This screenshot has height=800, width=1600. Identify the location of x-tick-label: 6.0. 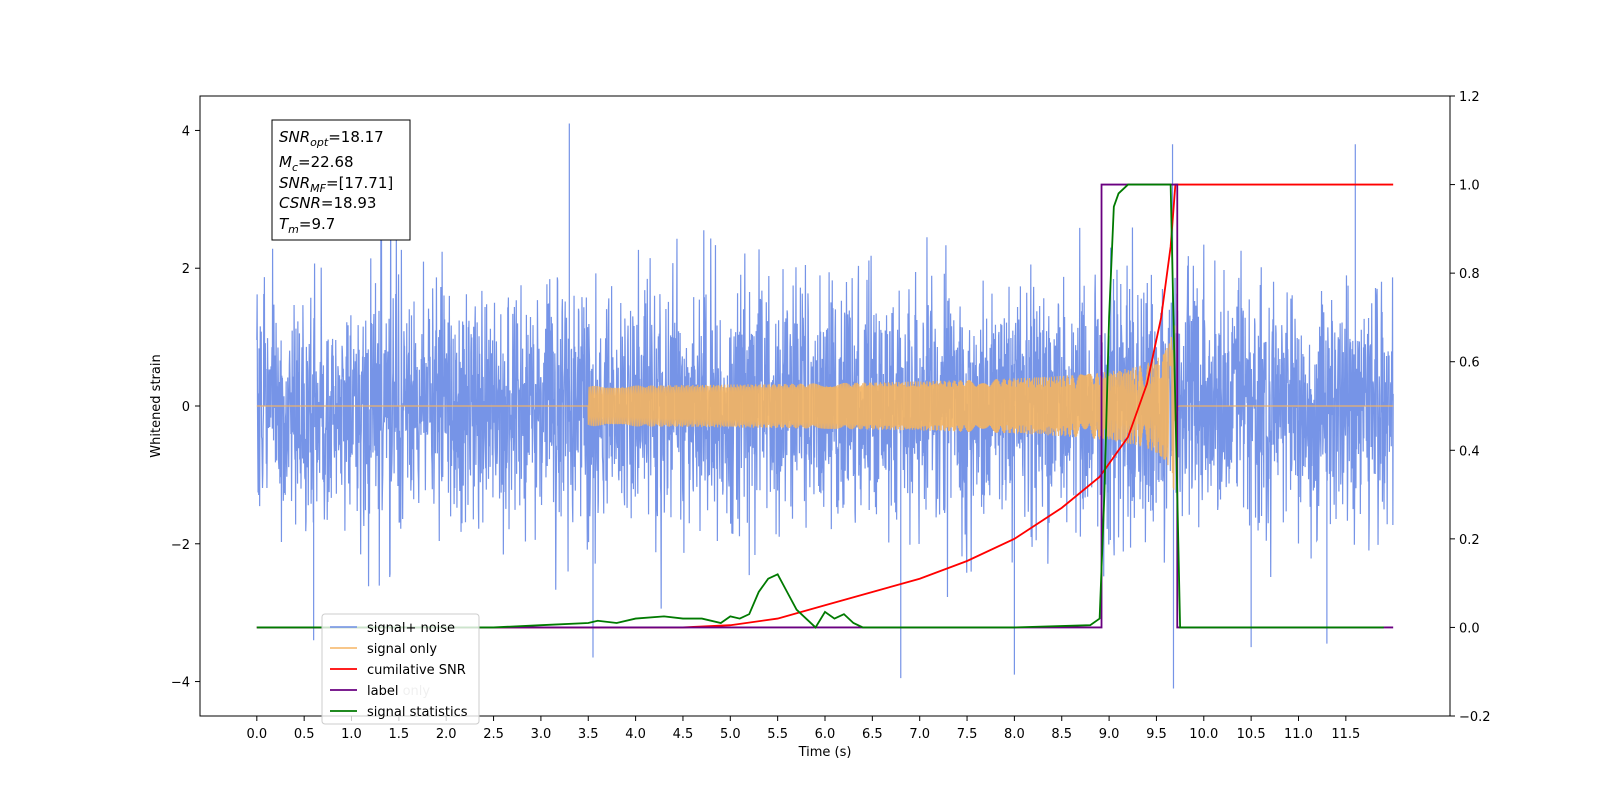
(825, 734).